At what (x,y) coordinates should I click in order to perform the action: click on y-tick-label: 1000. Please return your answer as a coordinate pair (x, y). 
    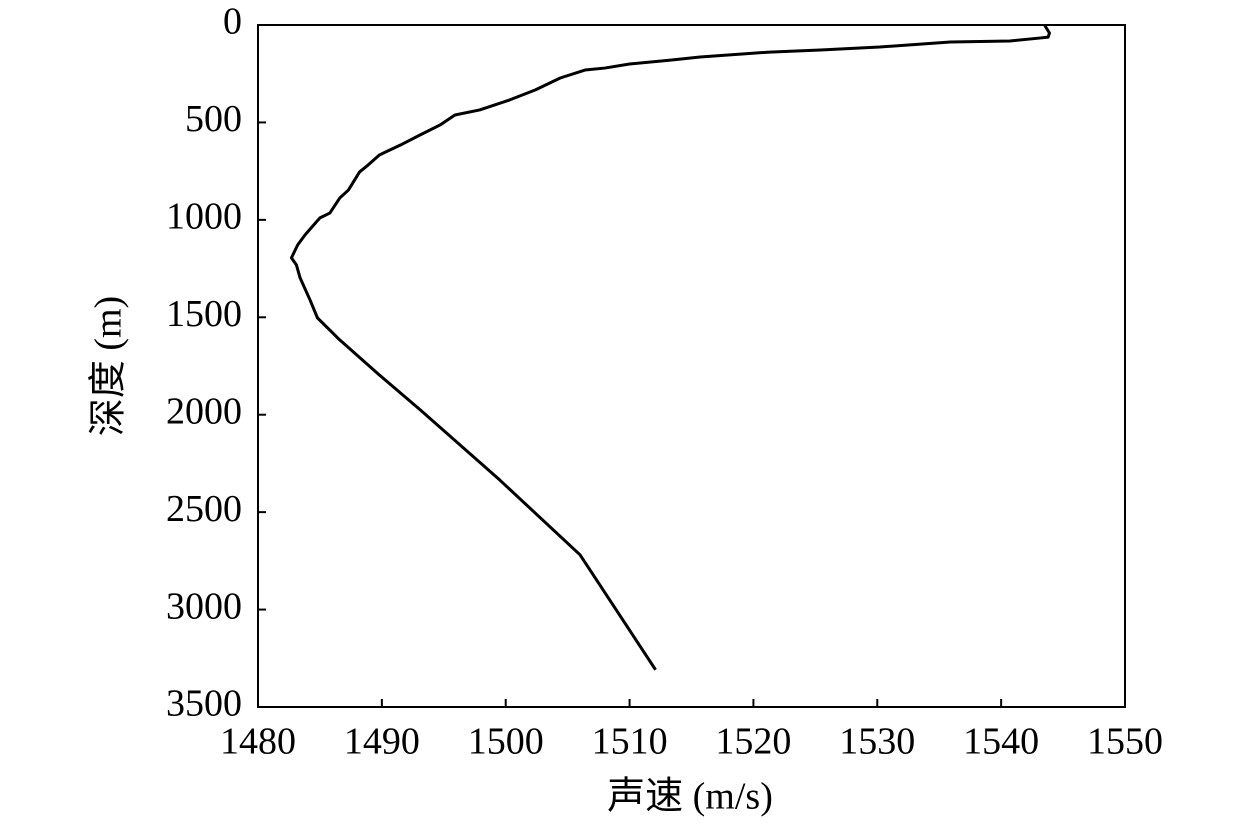
    Looking at the image, I should click on (204, 217).